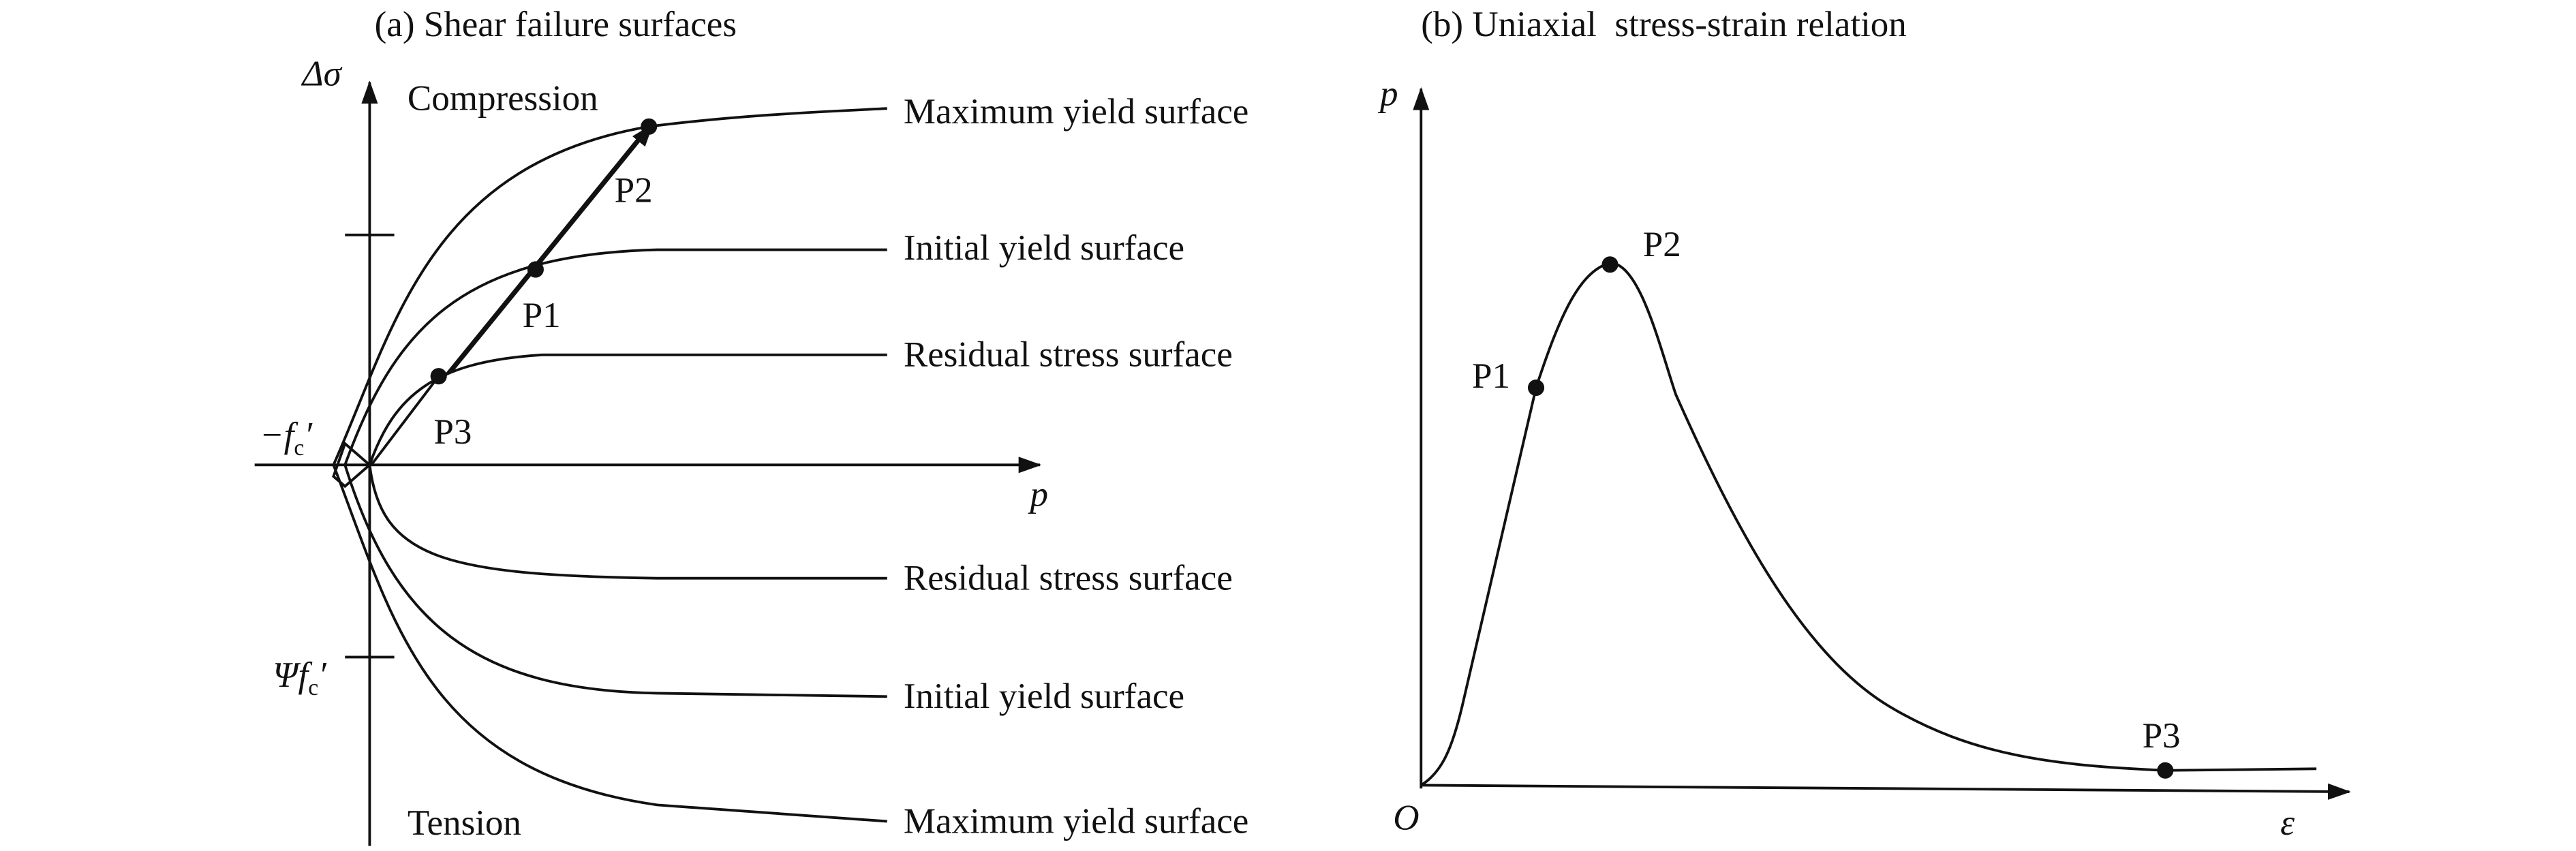  I want to click on panel-title: (a) Shear failure surfaces, so click(556, 24).